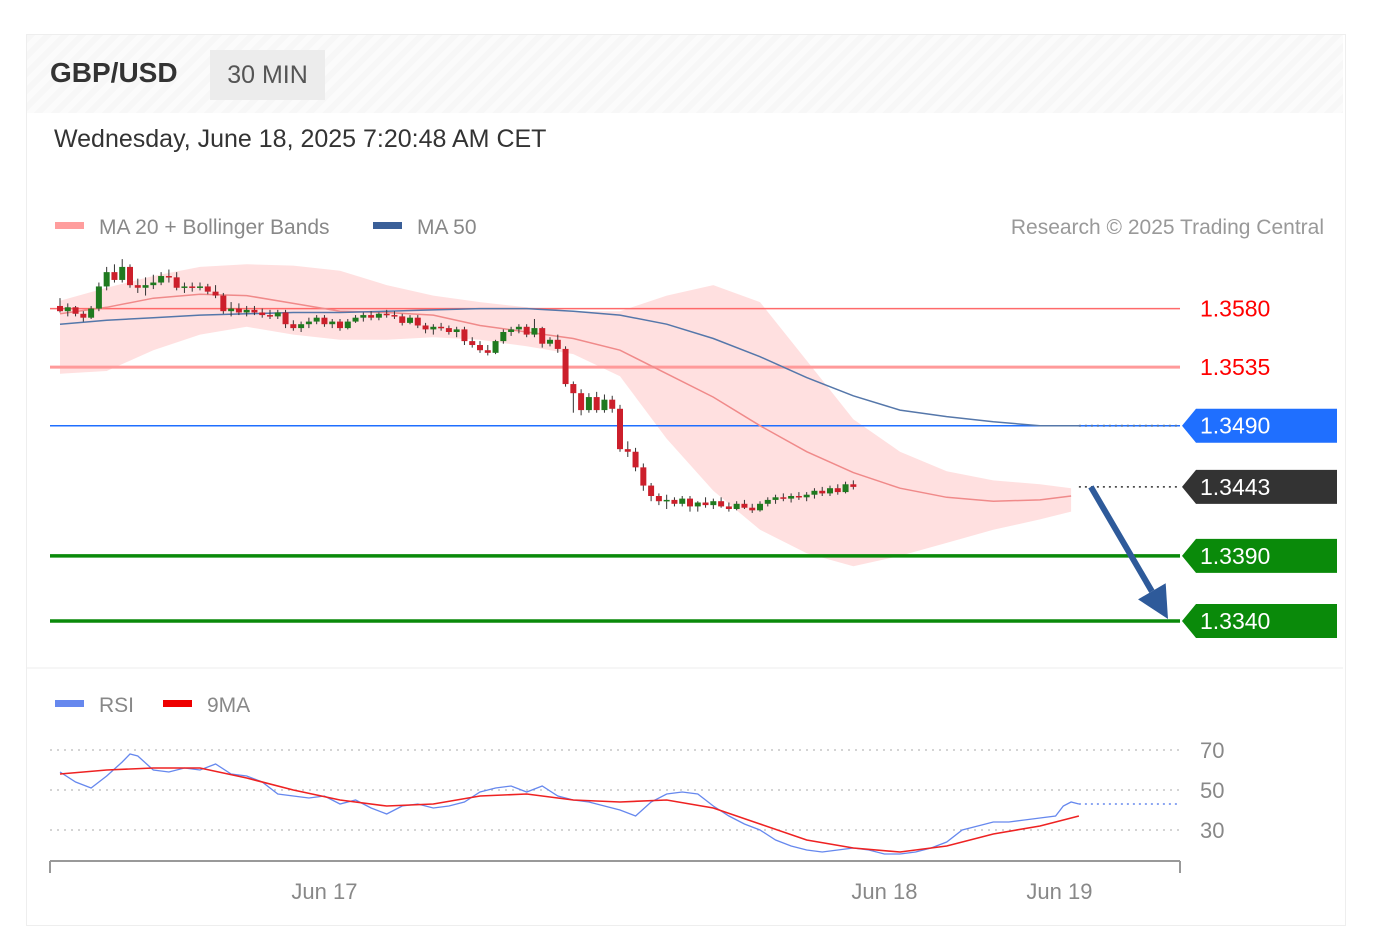 The image size is (1374, 952). Describe the element at coordinates (1235, 621) in the screenshot. I see `level-tag-label-1.3340: 1.3340` at that location.